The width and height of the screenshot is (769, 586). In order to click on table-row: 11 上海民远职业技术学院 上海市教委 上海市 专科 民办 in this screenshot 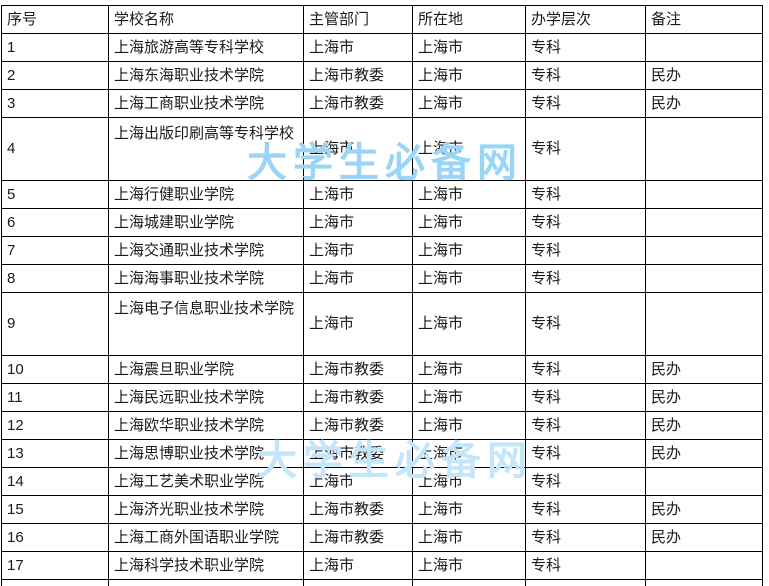, I will do `click(382, 397)`.